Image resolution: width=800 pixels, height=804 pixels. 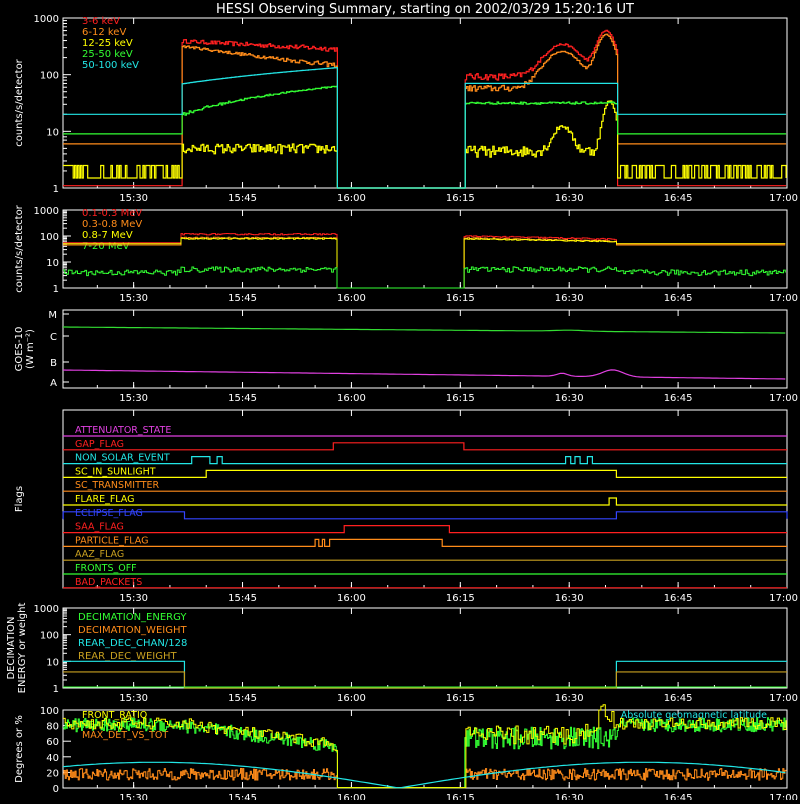 I want to click on y-tick-label: A, so click(x=53, y=383).